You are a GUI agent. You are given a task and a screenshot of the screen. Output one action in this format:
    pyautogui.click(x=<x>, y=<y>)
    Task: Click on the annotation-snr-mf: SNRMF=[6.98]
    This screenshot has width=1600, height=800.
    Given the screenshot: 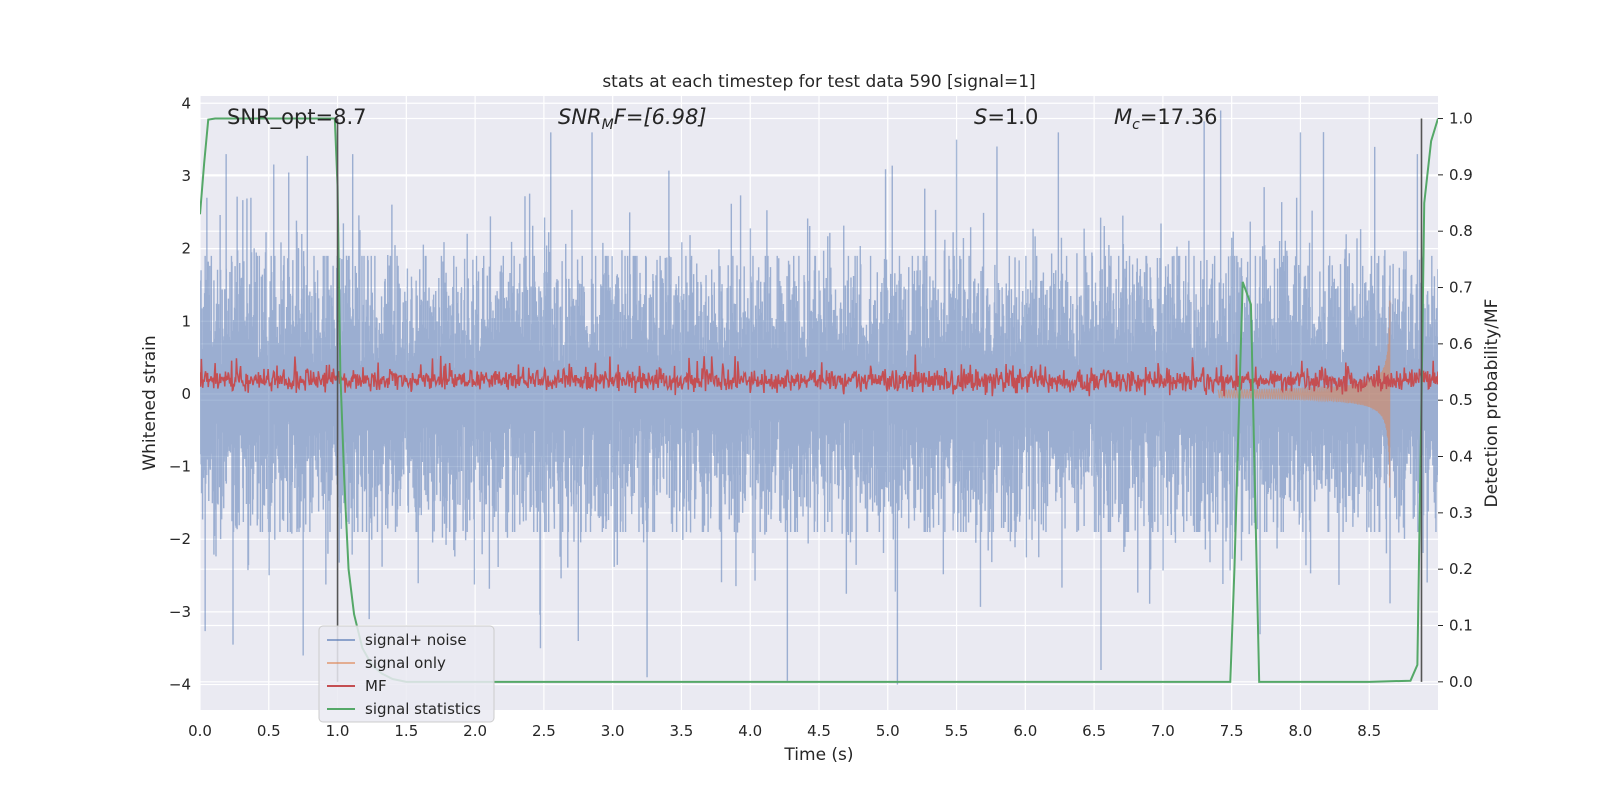 What is the action you would take?
    pyautogui.click(x=632, y=119)
    